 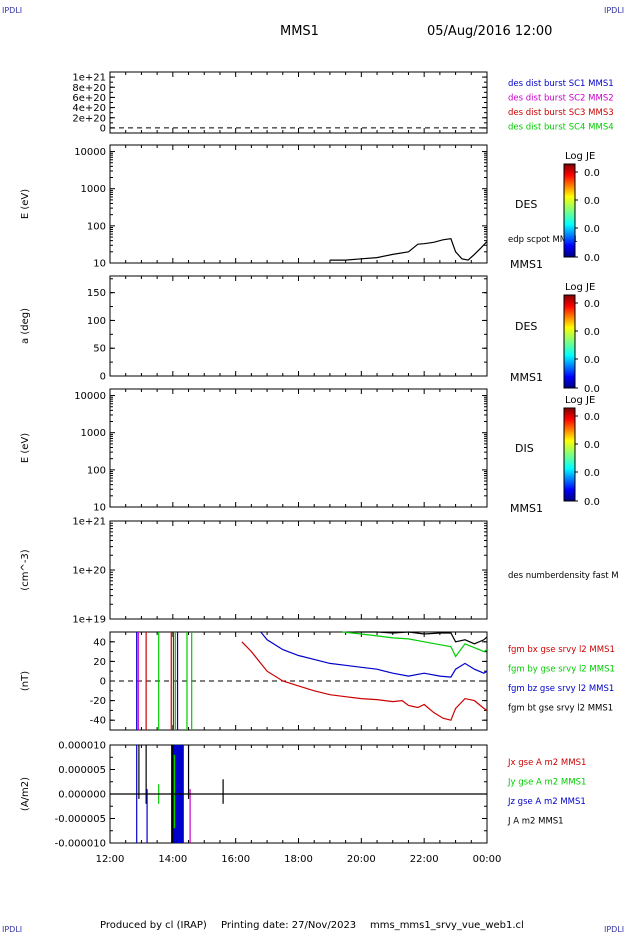 I want to click on x-tick-label: 18:00, so click(x=298, y=859).